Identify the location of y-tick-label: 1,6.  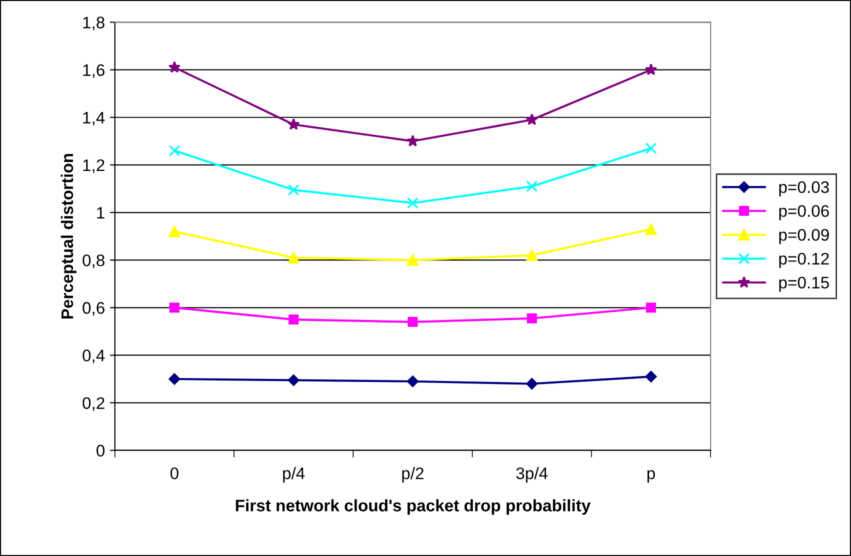
(93, 71).